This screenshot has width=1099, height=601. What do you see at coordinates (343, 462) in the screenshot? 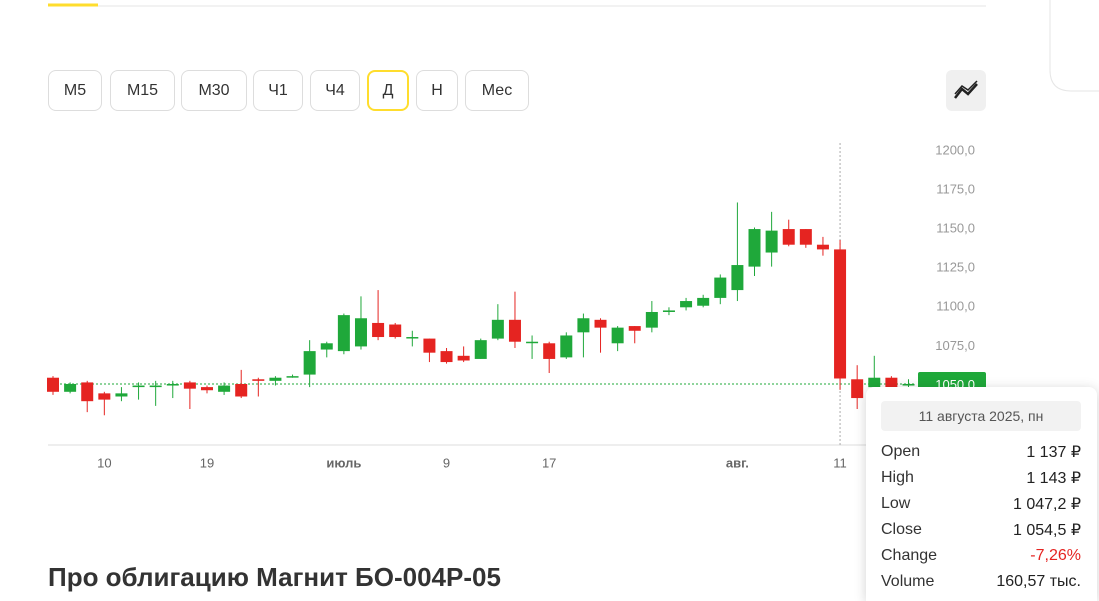
I see `x-tick-label: июль` at bounding box center [343, 462].